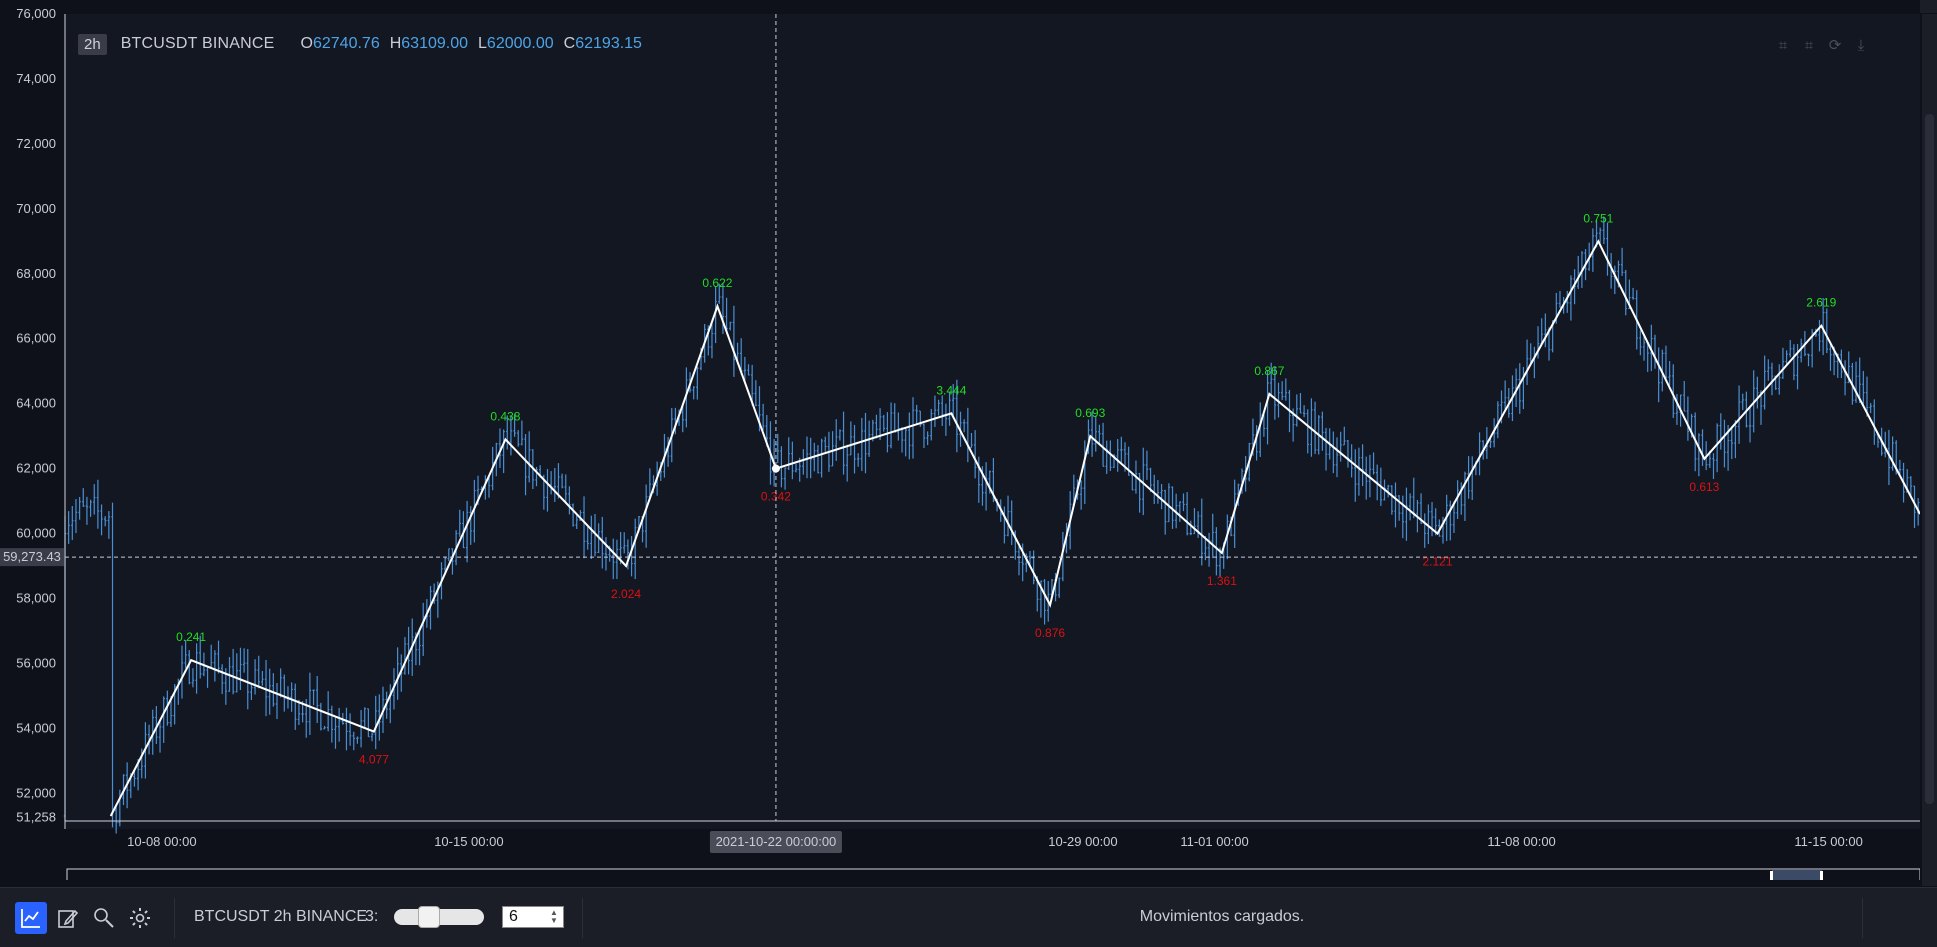  What do you see at coordinates (374, 760) in the screenshot?
I see `trough-ratio-label: 4.077` at bounding box center [374, 760].